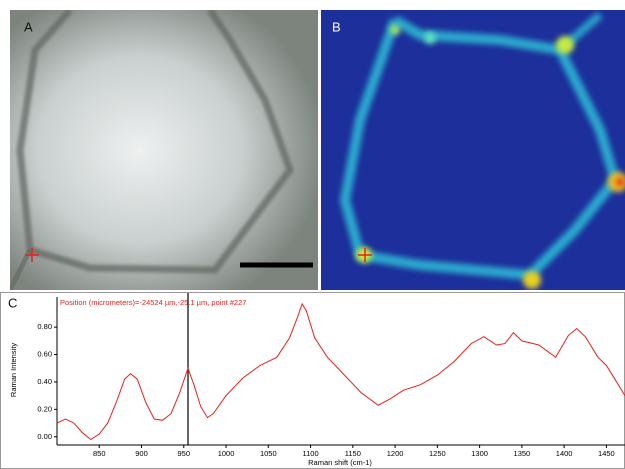  Describe the element at coordinates (268, 453) in the screenshot. I see `x-tick-label: 1050` at that location.